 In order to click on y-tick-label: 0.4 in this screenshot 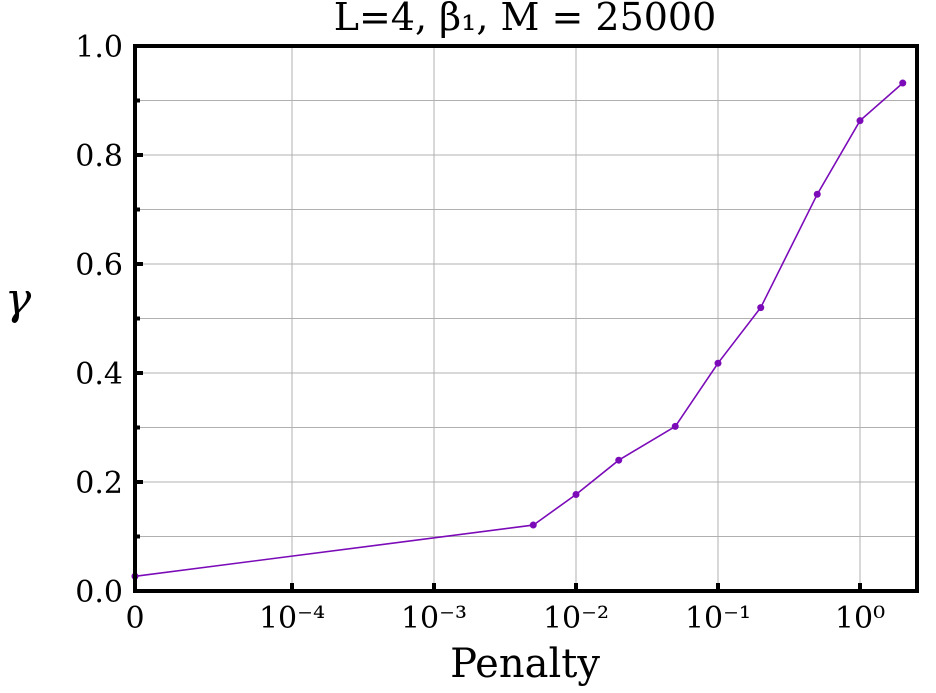, I will do `click(99, 374)`.